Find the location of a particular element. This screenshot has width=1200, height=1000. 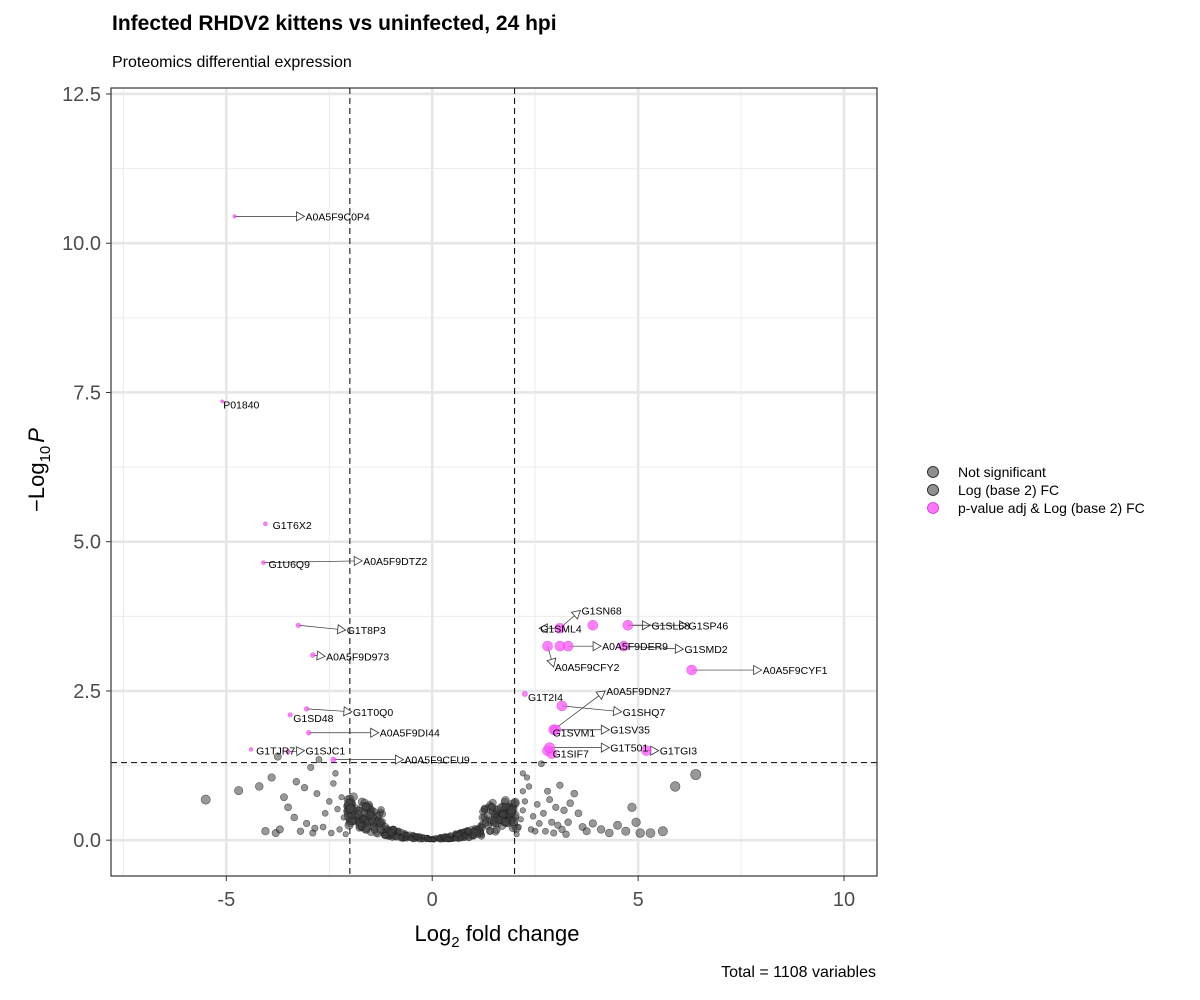

point-label: A0A5F9DN27 is located at coordinates (638, 692).